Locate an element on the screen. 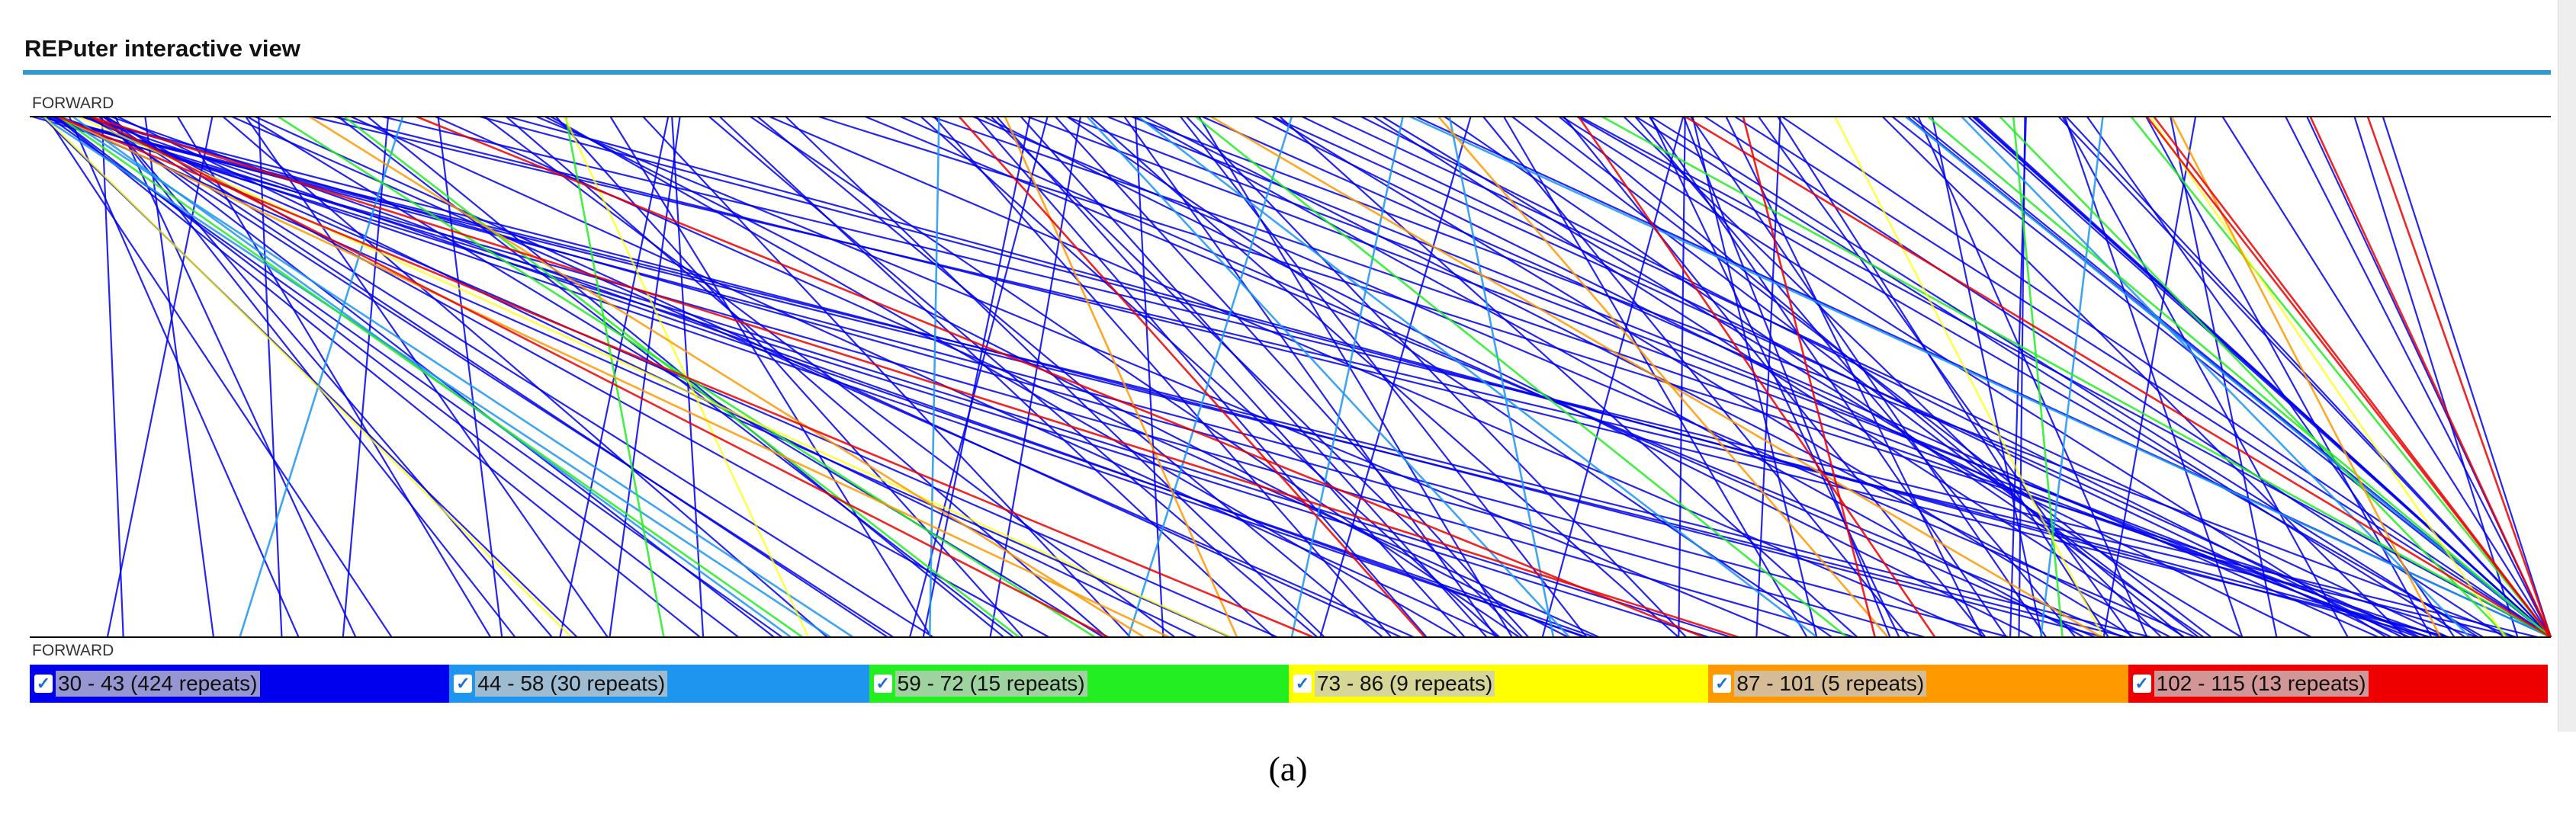  view-title: REPuter interactive view is located at coordinates (162, 48).